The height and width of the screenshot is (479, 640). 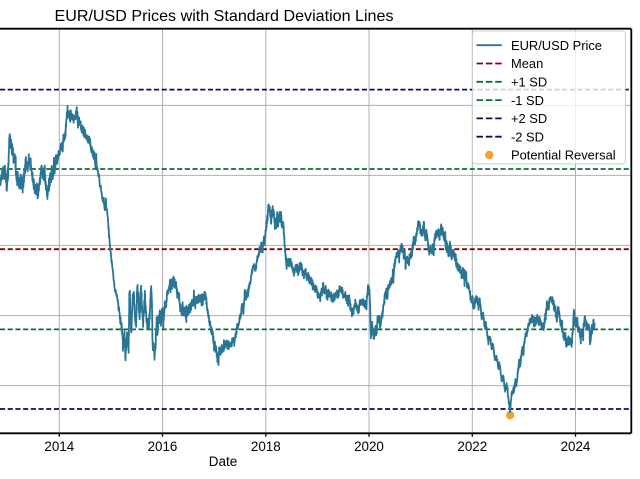 What do you see at coordinates (266, 446) in the screenshot?
I see `svg-text: 2018` at bounding box center [266, 446].